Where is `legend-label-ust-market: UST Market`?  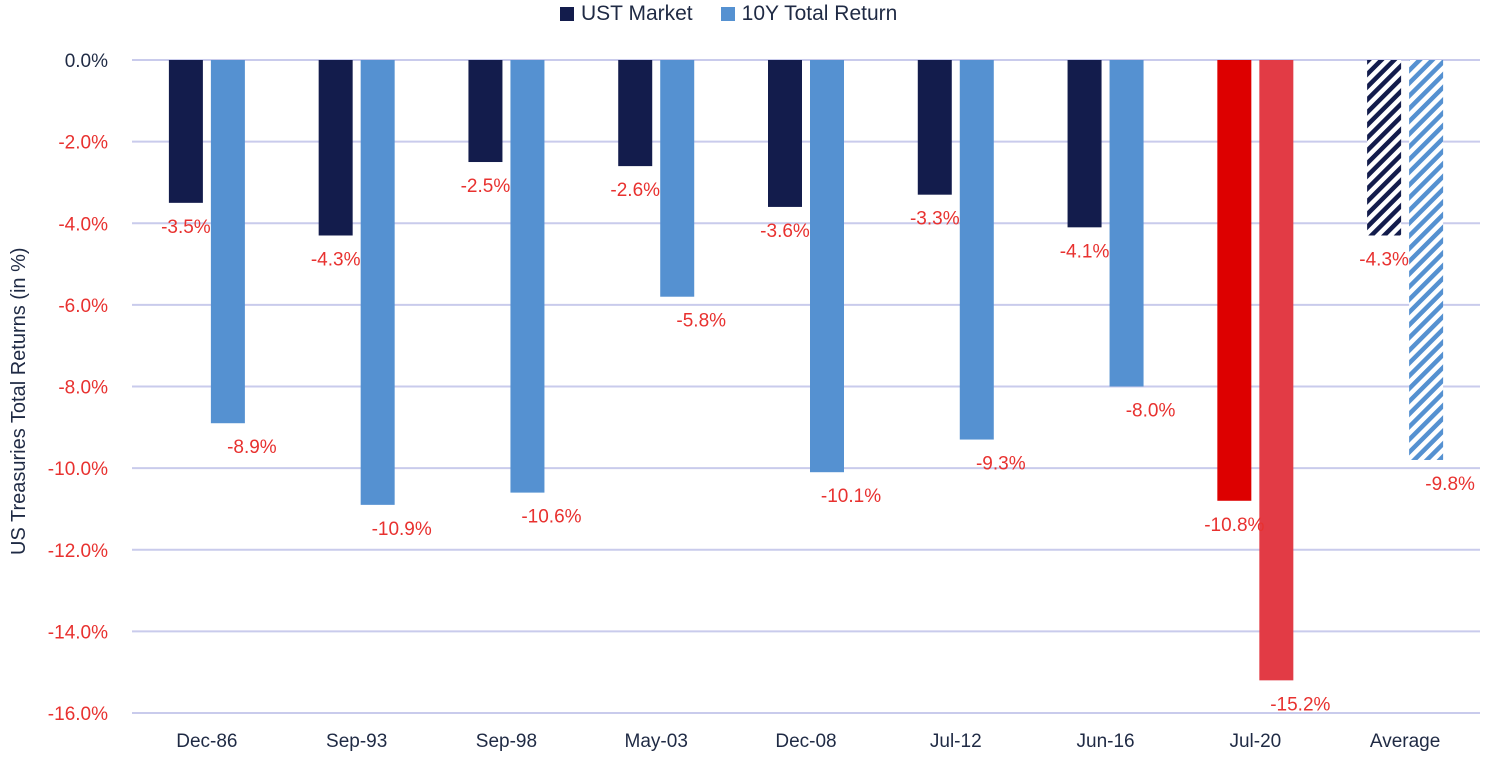 legend-label-ust-market: UST Market is located at coordinates (637, 13).